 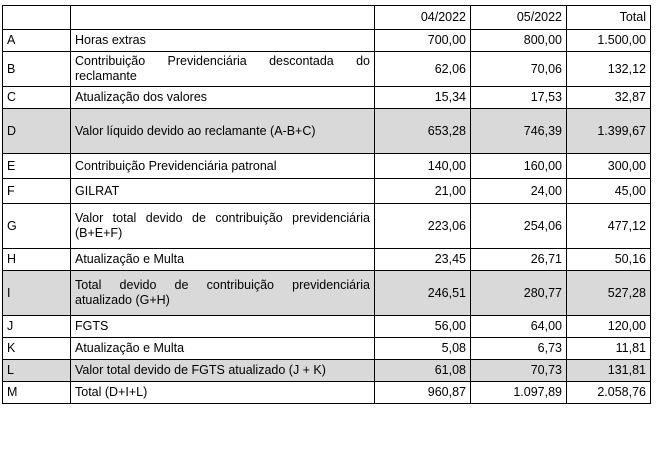 I want to click on table-row: F GILRAT 21,00 24,00 45,00, so click(x=326, y=191).